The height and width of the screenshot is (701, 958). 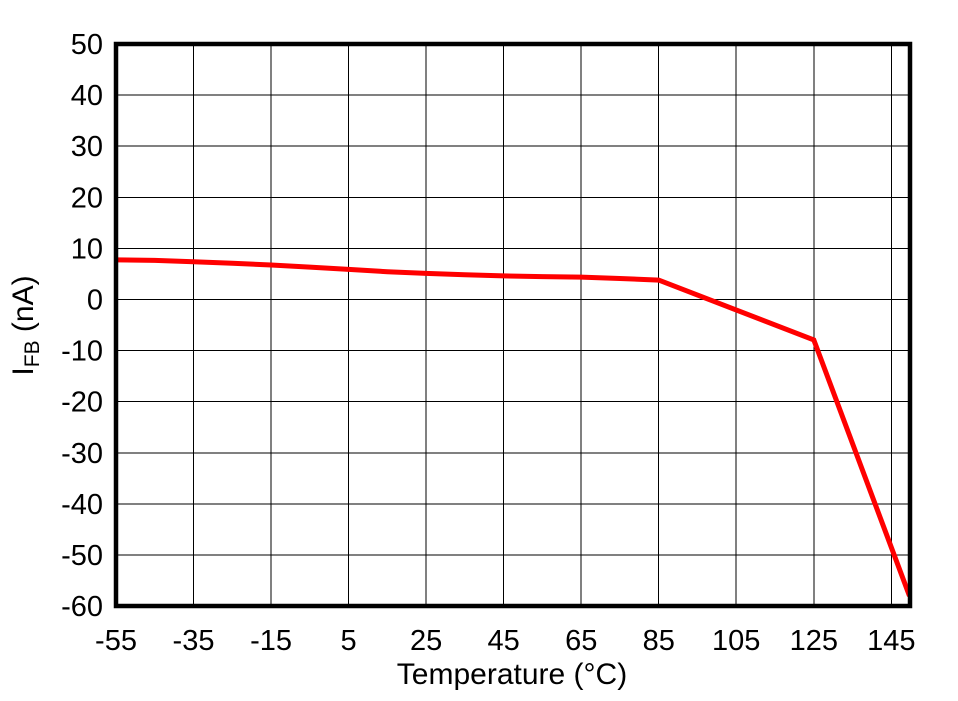 What do you see at coordinates (116, 641) in the screenshot?
I see `svg-text: -55` at bounding box center [116, 641].